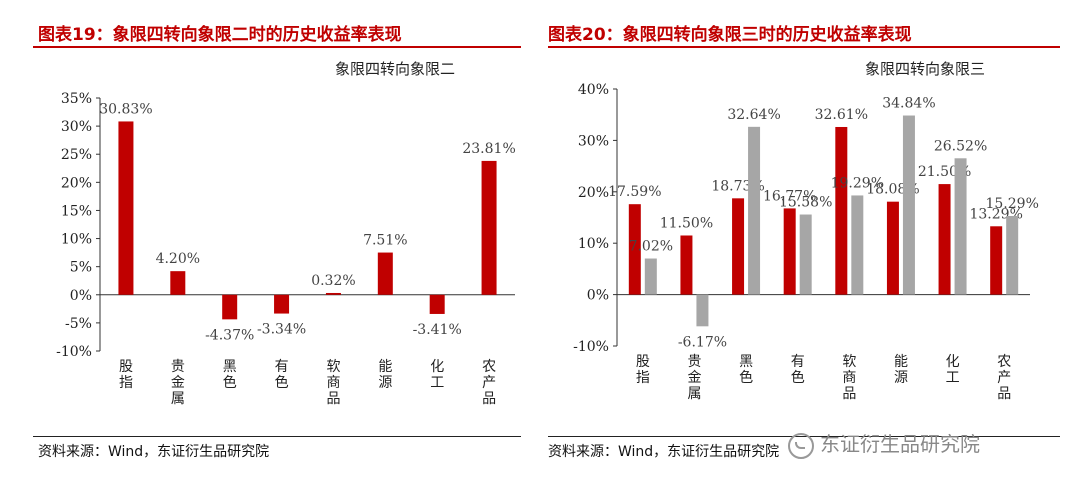  What do you see at coordinates (960, 146) in the screenshot?
I see `data-label: 26.52%` at bounding box center [960, 146].